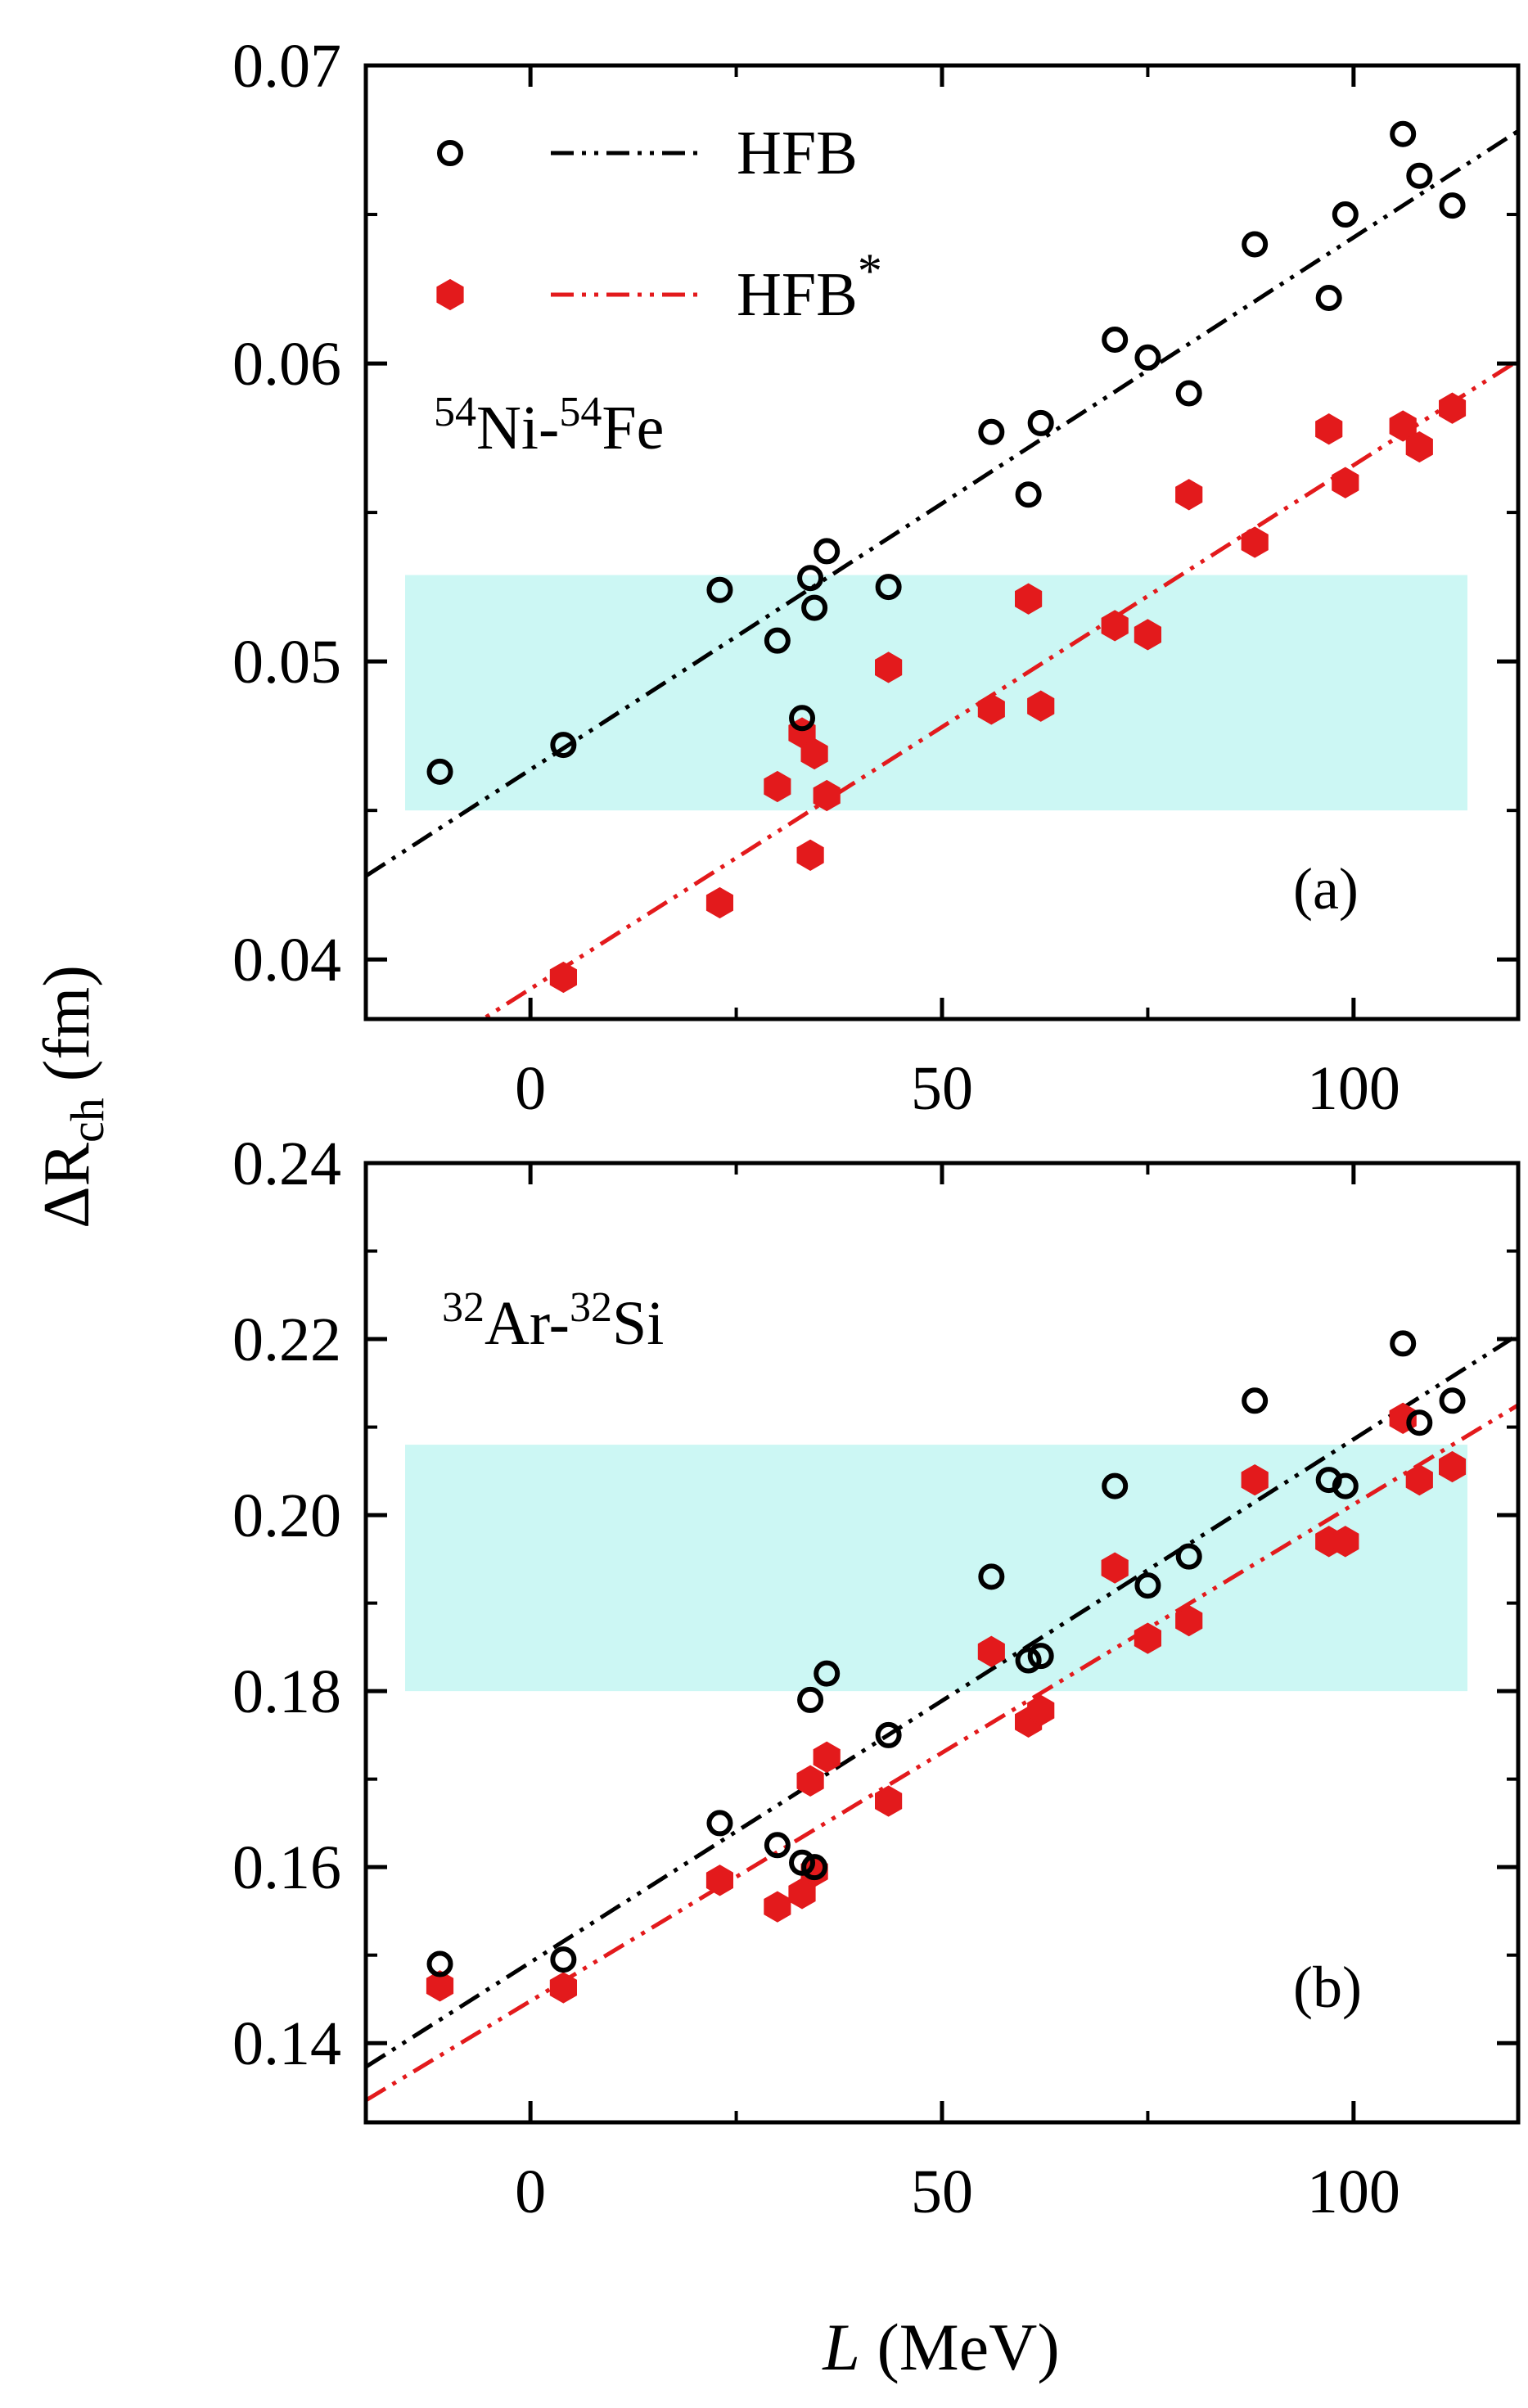  Describe the element at coordinates (450, 153) in the screenshot. I see `legend-marker-hfb` at that location.